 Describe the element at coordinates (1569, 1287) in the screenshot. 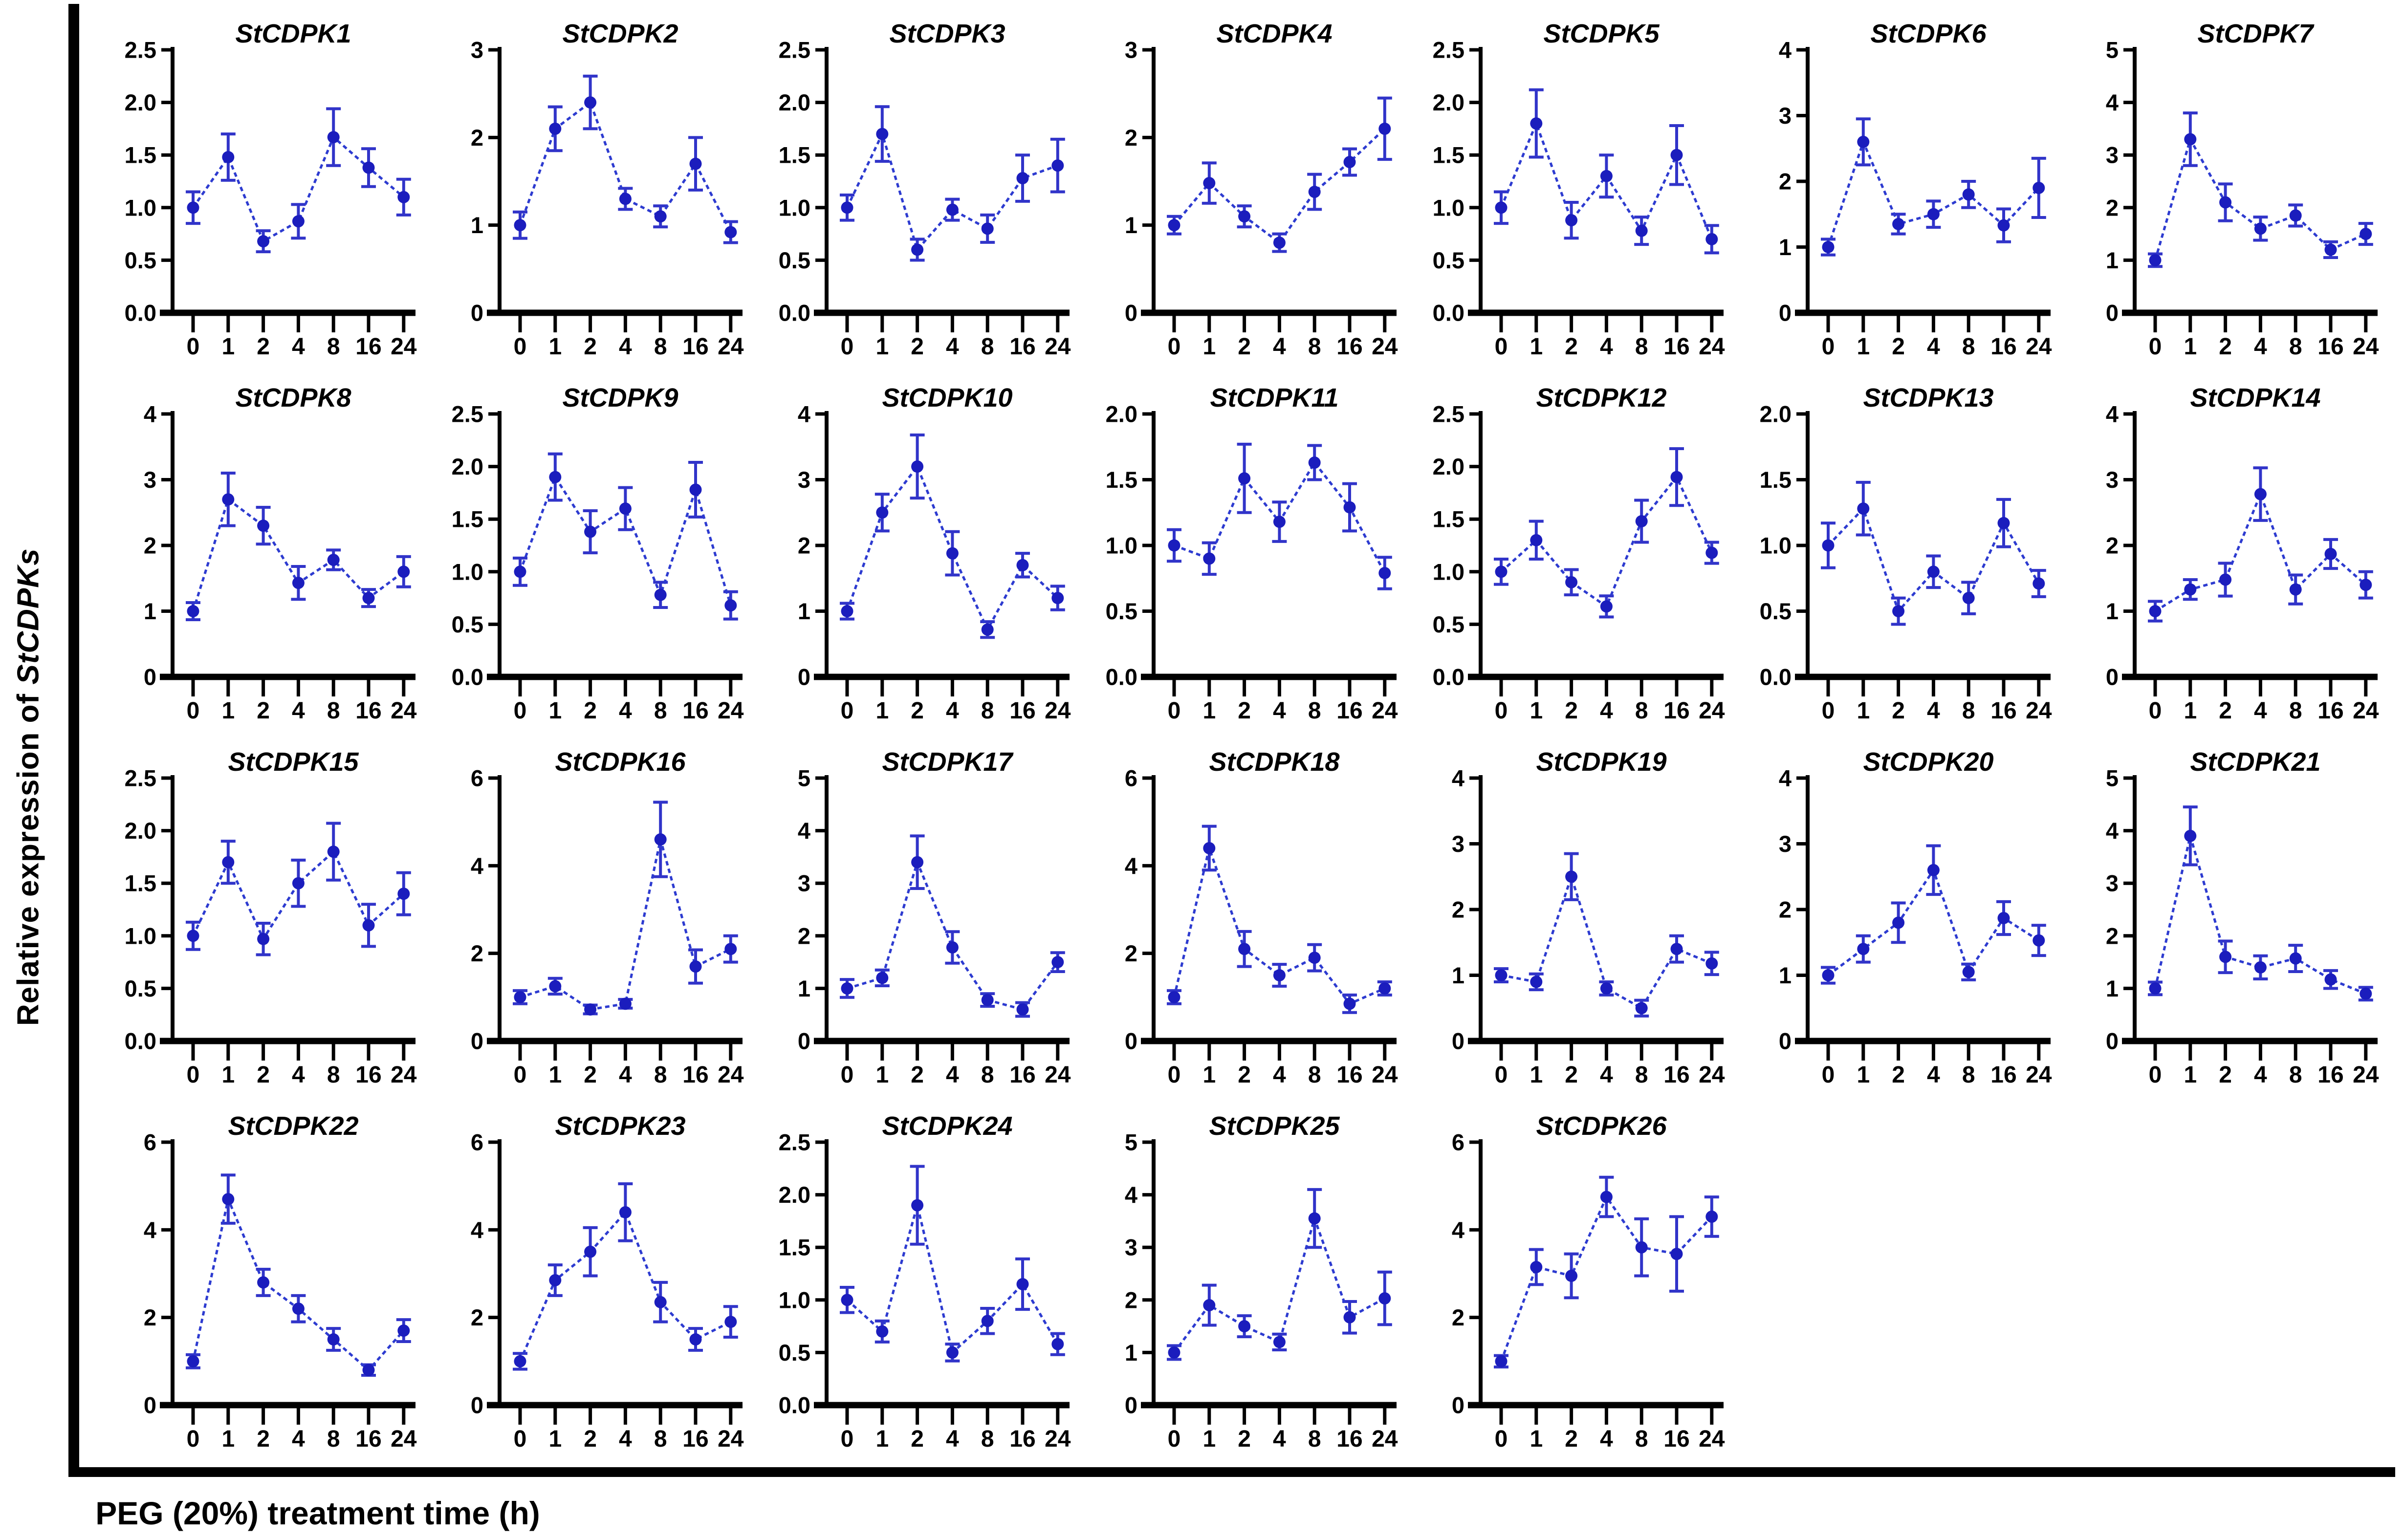

I see `expression-panel-StCDPK26: StCDPK26 0 2 4 6 0 1 2 4 8 16 24` at that location.